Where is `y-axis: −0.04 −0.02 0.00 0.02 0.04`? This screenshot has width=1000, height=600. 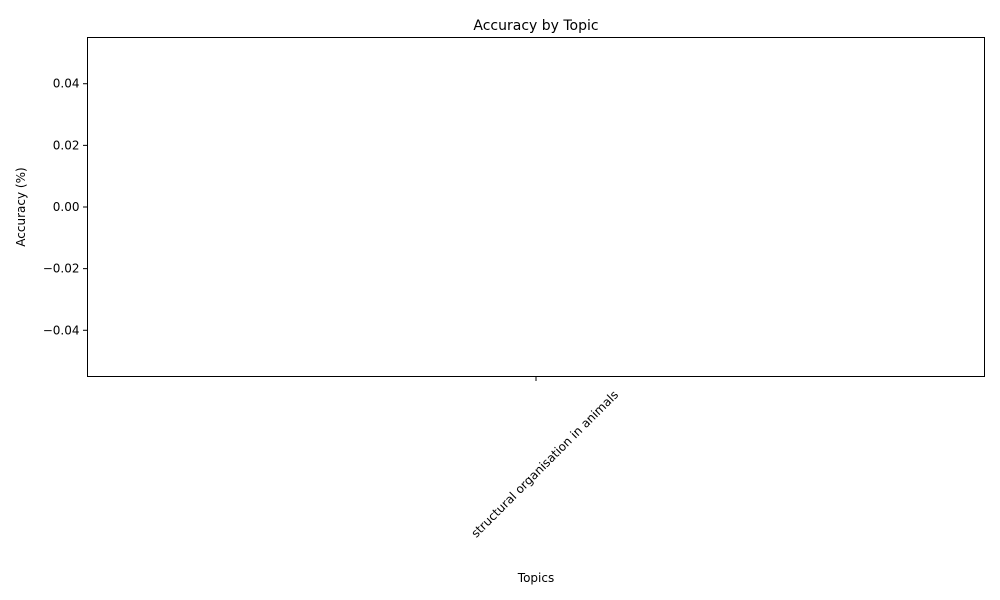 y-axis: −0.04 −0.02 0.00 0.02 0.04 is located at coordinates (65, 207).